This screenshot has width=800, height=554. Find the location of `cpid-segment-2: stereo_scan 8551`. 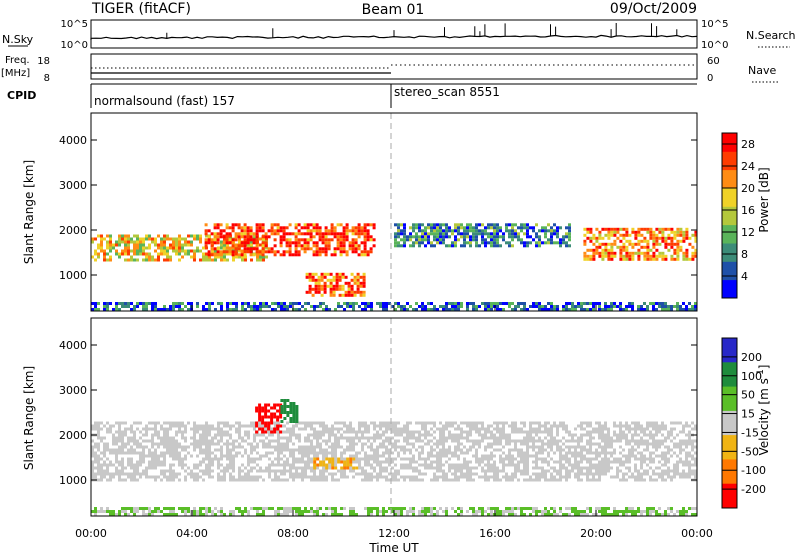

cpid-segment-2: stereo_scan 8551 is located at coordinates (447, 92).